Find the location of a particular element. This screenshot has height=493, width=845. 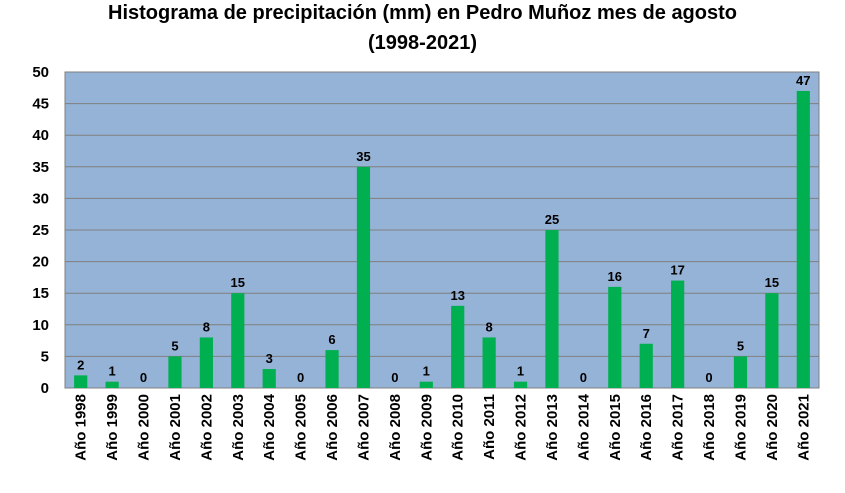

x-category-label: Año 2017 is located at coordinates (678, 427).